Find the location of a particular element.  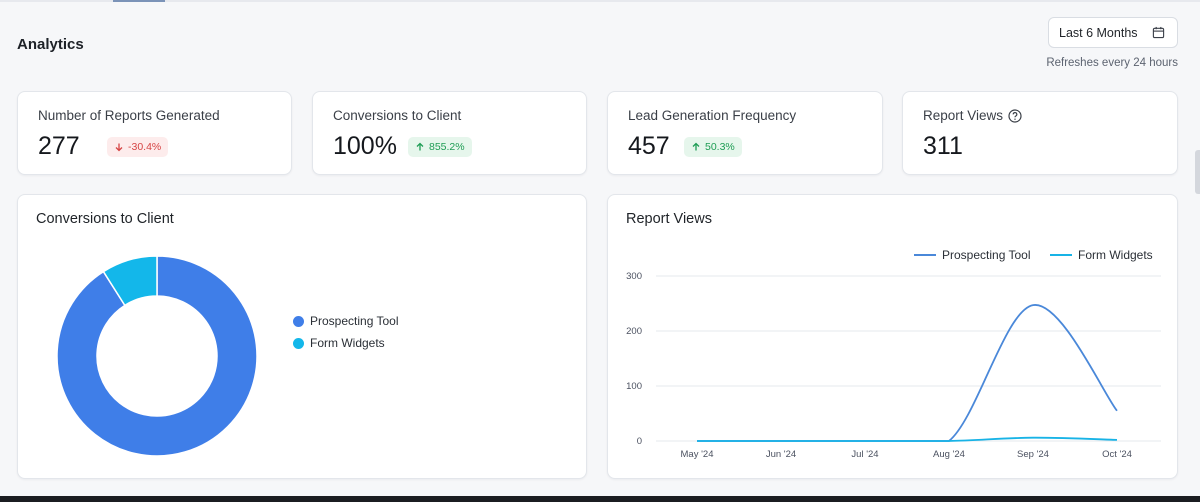

x-tick-label: Jul '24 is located at coordinates (864, 454).